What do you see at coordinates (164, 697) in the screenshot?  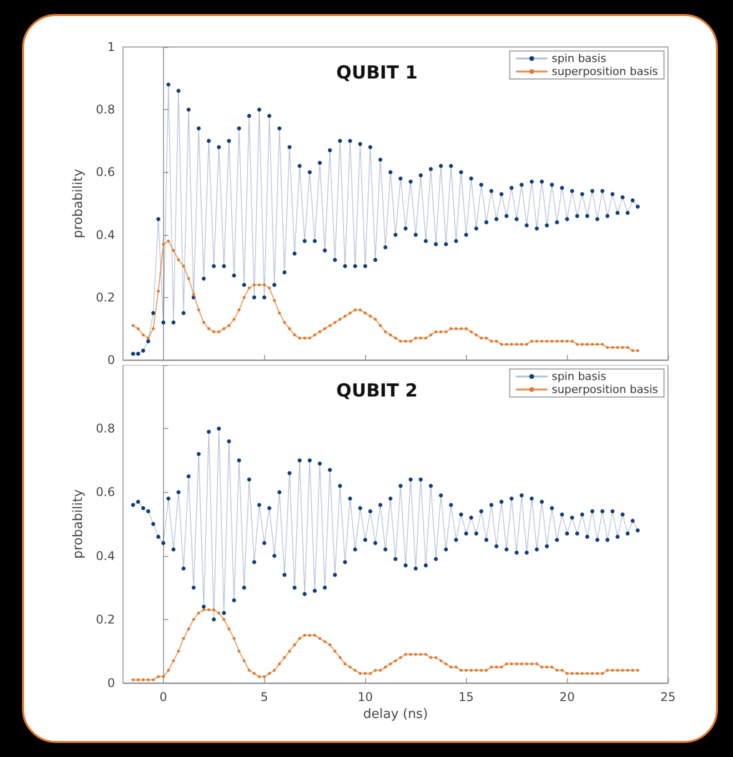 I see `x-tick-label: 0` at bounding box center [164, 697].